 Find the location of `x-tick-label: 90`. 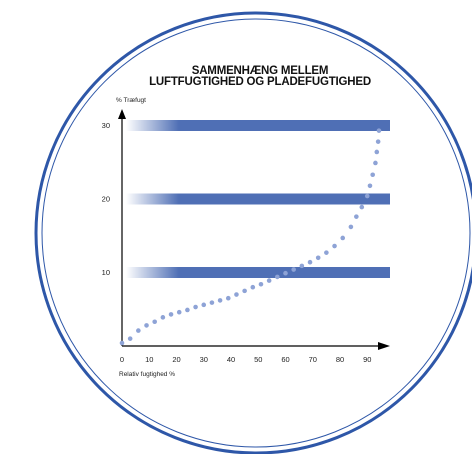

x-tick-label: 90 is located at coordinates (367, 359).